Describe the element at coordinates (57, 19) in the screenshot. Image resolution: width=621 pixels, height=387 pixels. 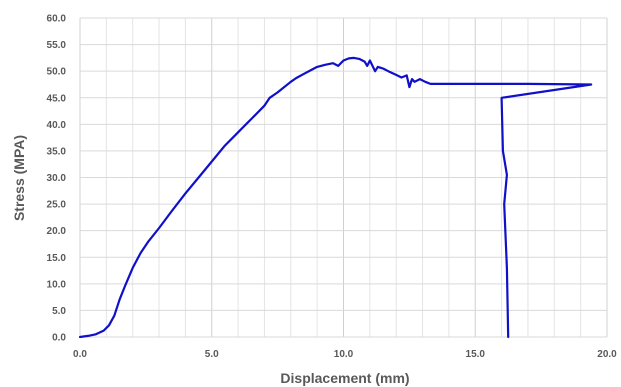
I see `y-tick-label: 60.0` at that location.